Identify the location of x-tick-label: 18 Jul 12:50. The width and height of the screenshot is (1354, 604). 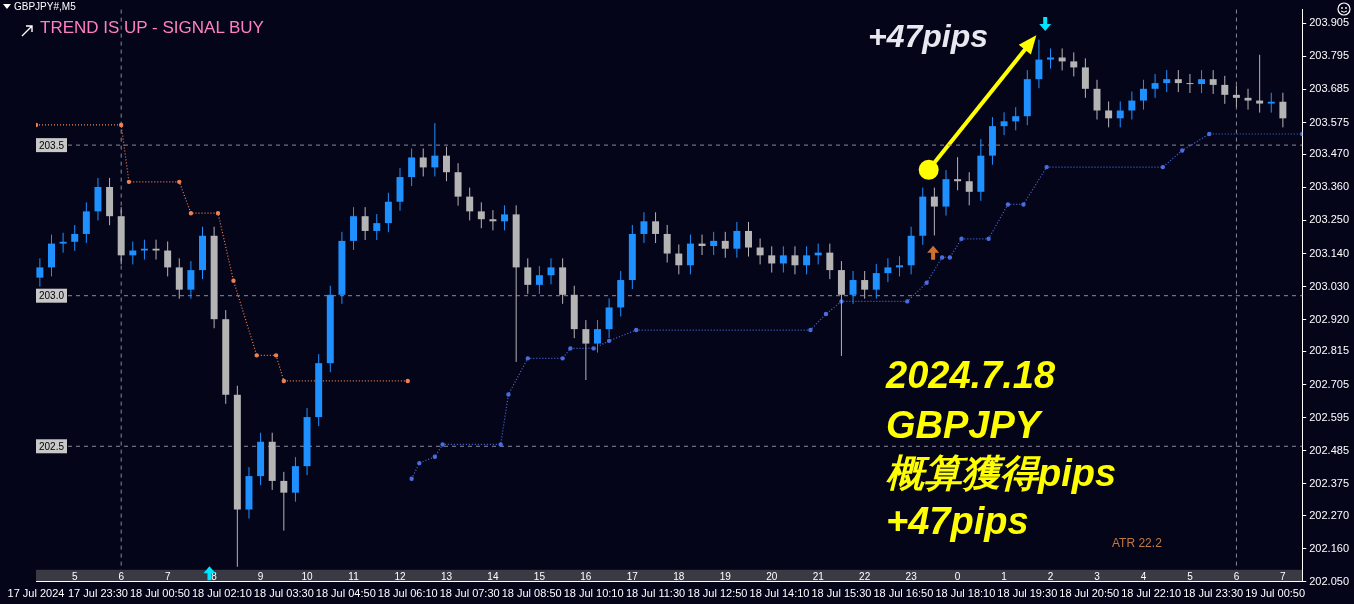
(717, 593).